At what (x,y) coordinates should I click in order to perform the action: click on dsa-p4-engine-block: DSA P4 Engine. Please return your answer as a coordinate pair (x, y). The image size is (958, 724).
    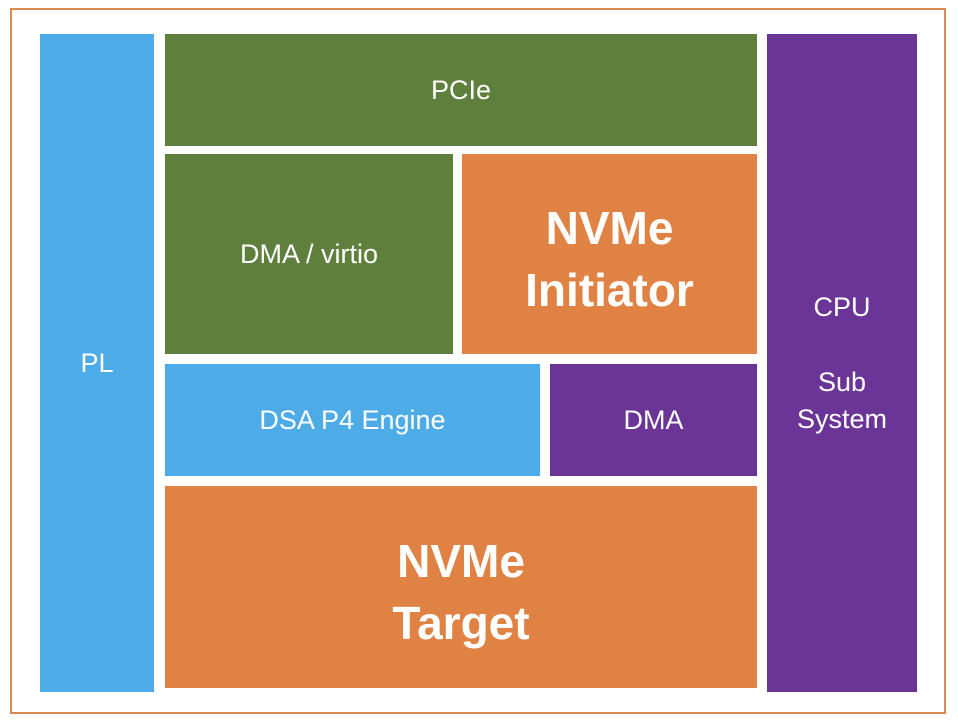
    Looking at the image, I should click on (352, 420).